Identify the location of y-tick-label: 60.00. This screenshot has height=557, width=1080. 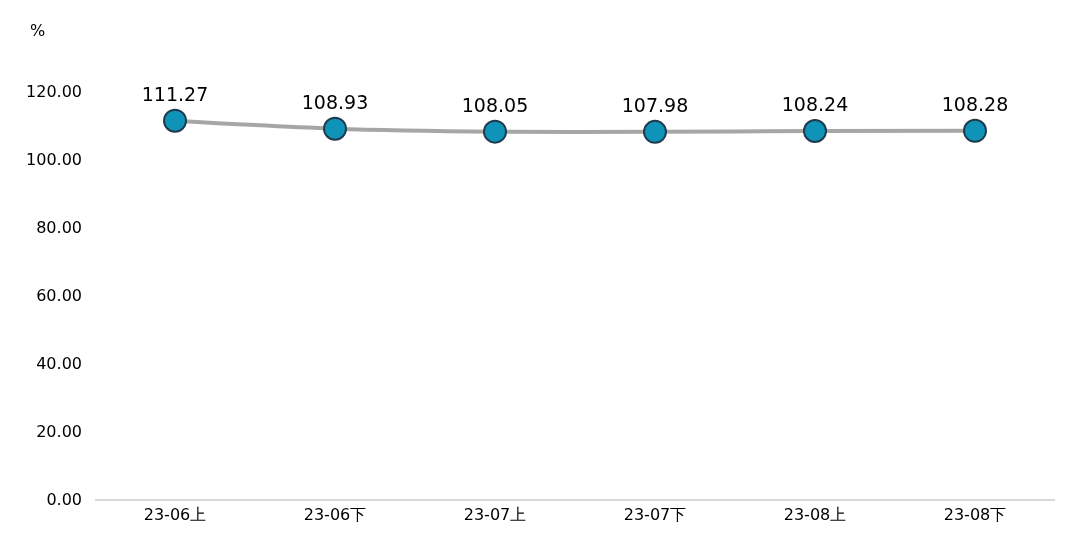
(59, 295).